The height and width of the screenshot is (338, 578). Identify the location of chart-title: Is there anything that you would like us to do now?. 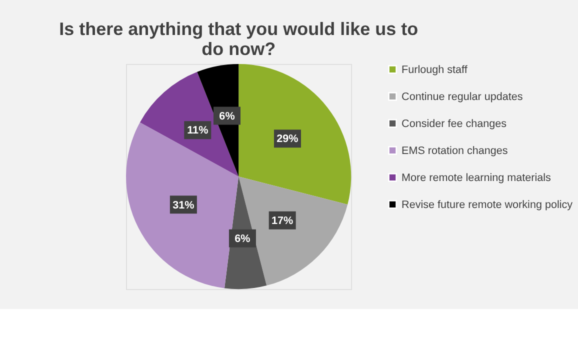
(238, 39).